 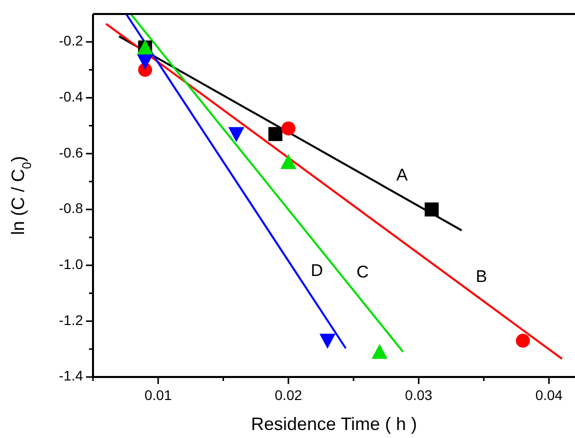 I want to click on x-tick-label: 0.02, so click(x=288, y=395).